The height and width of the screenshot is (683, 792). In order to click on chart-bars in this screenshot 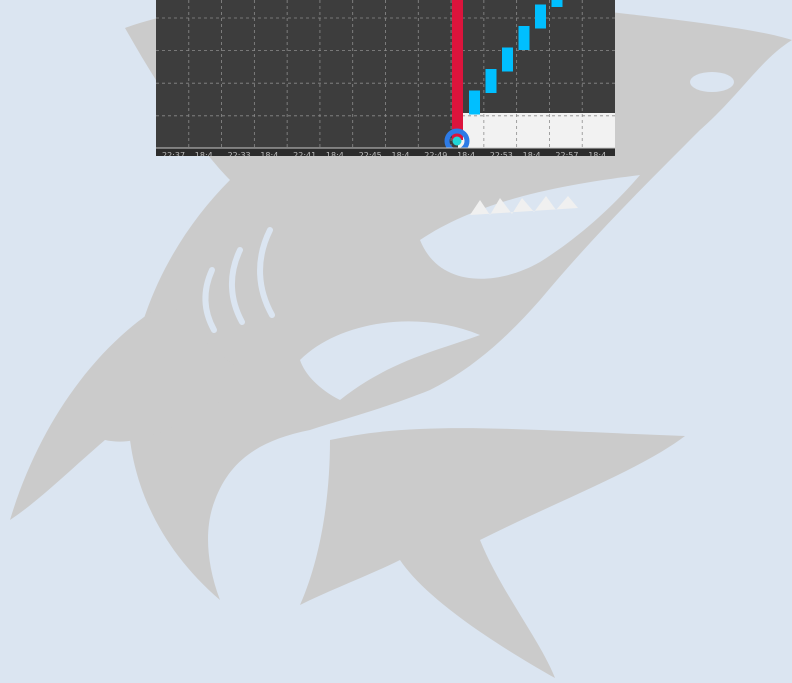, I will do `click(516, 57)`.